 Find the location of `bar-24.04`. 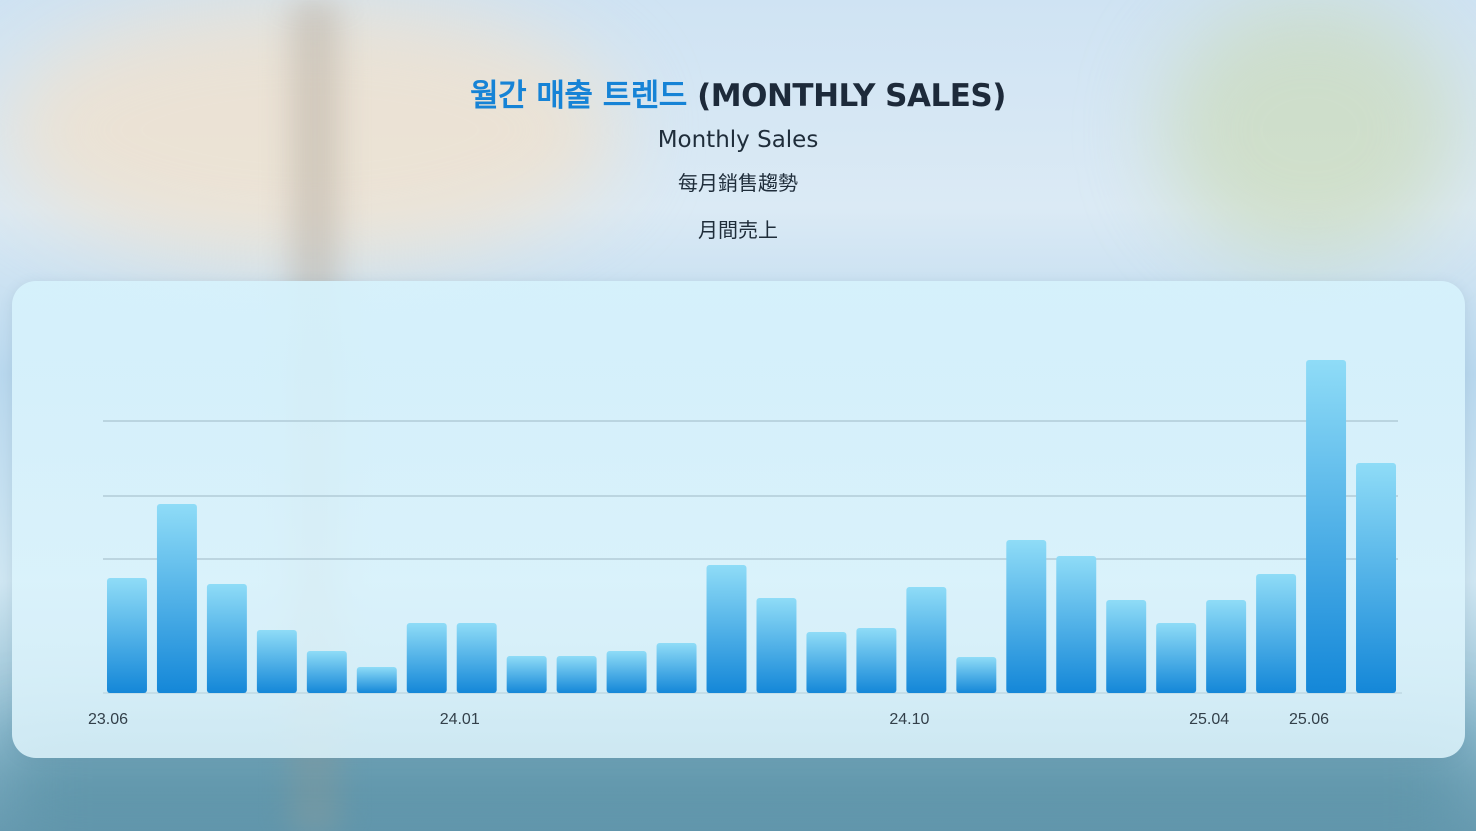

bar-24.04 is located at coordinates (626, 672).